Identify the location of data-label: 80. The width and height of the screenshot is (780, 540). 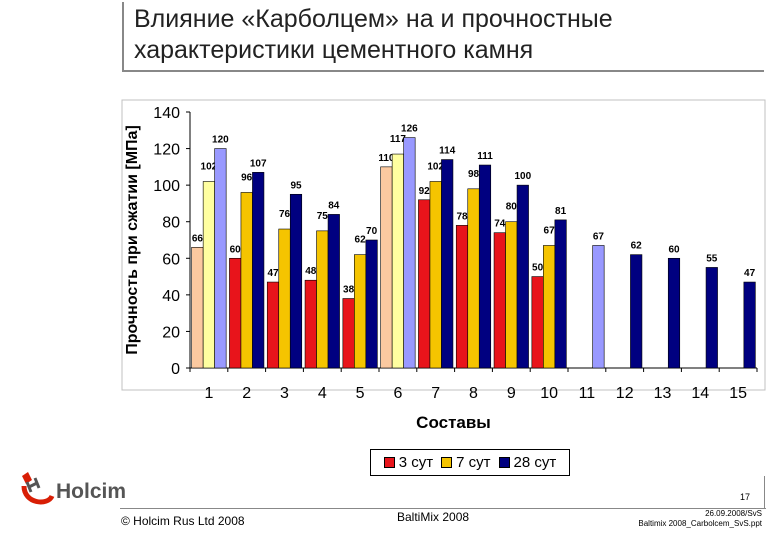
(512, 207).